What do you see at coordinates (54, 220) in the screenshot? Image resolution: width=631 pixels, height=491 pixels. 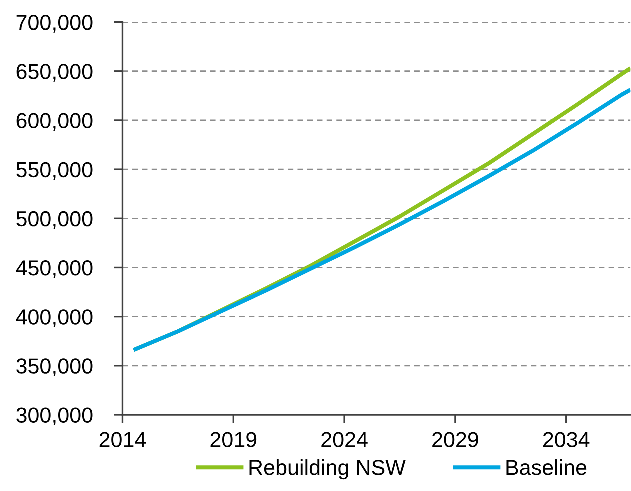 I see `y-tick-label: 500,000` at bounding box center [54, 220].